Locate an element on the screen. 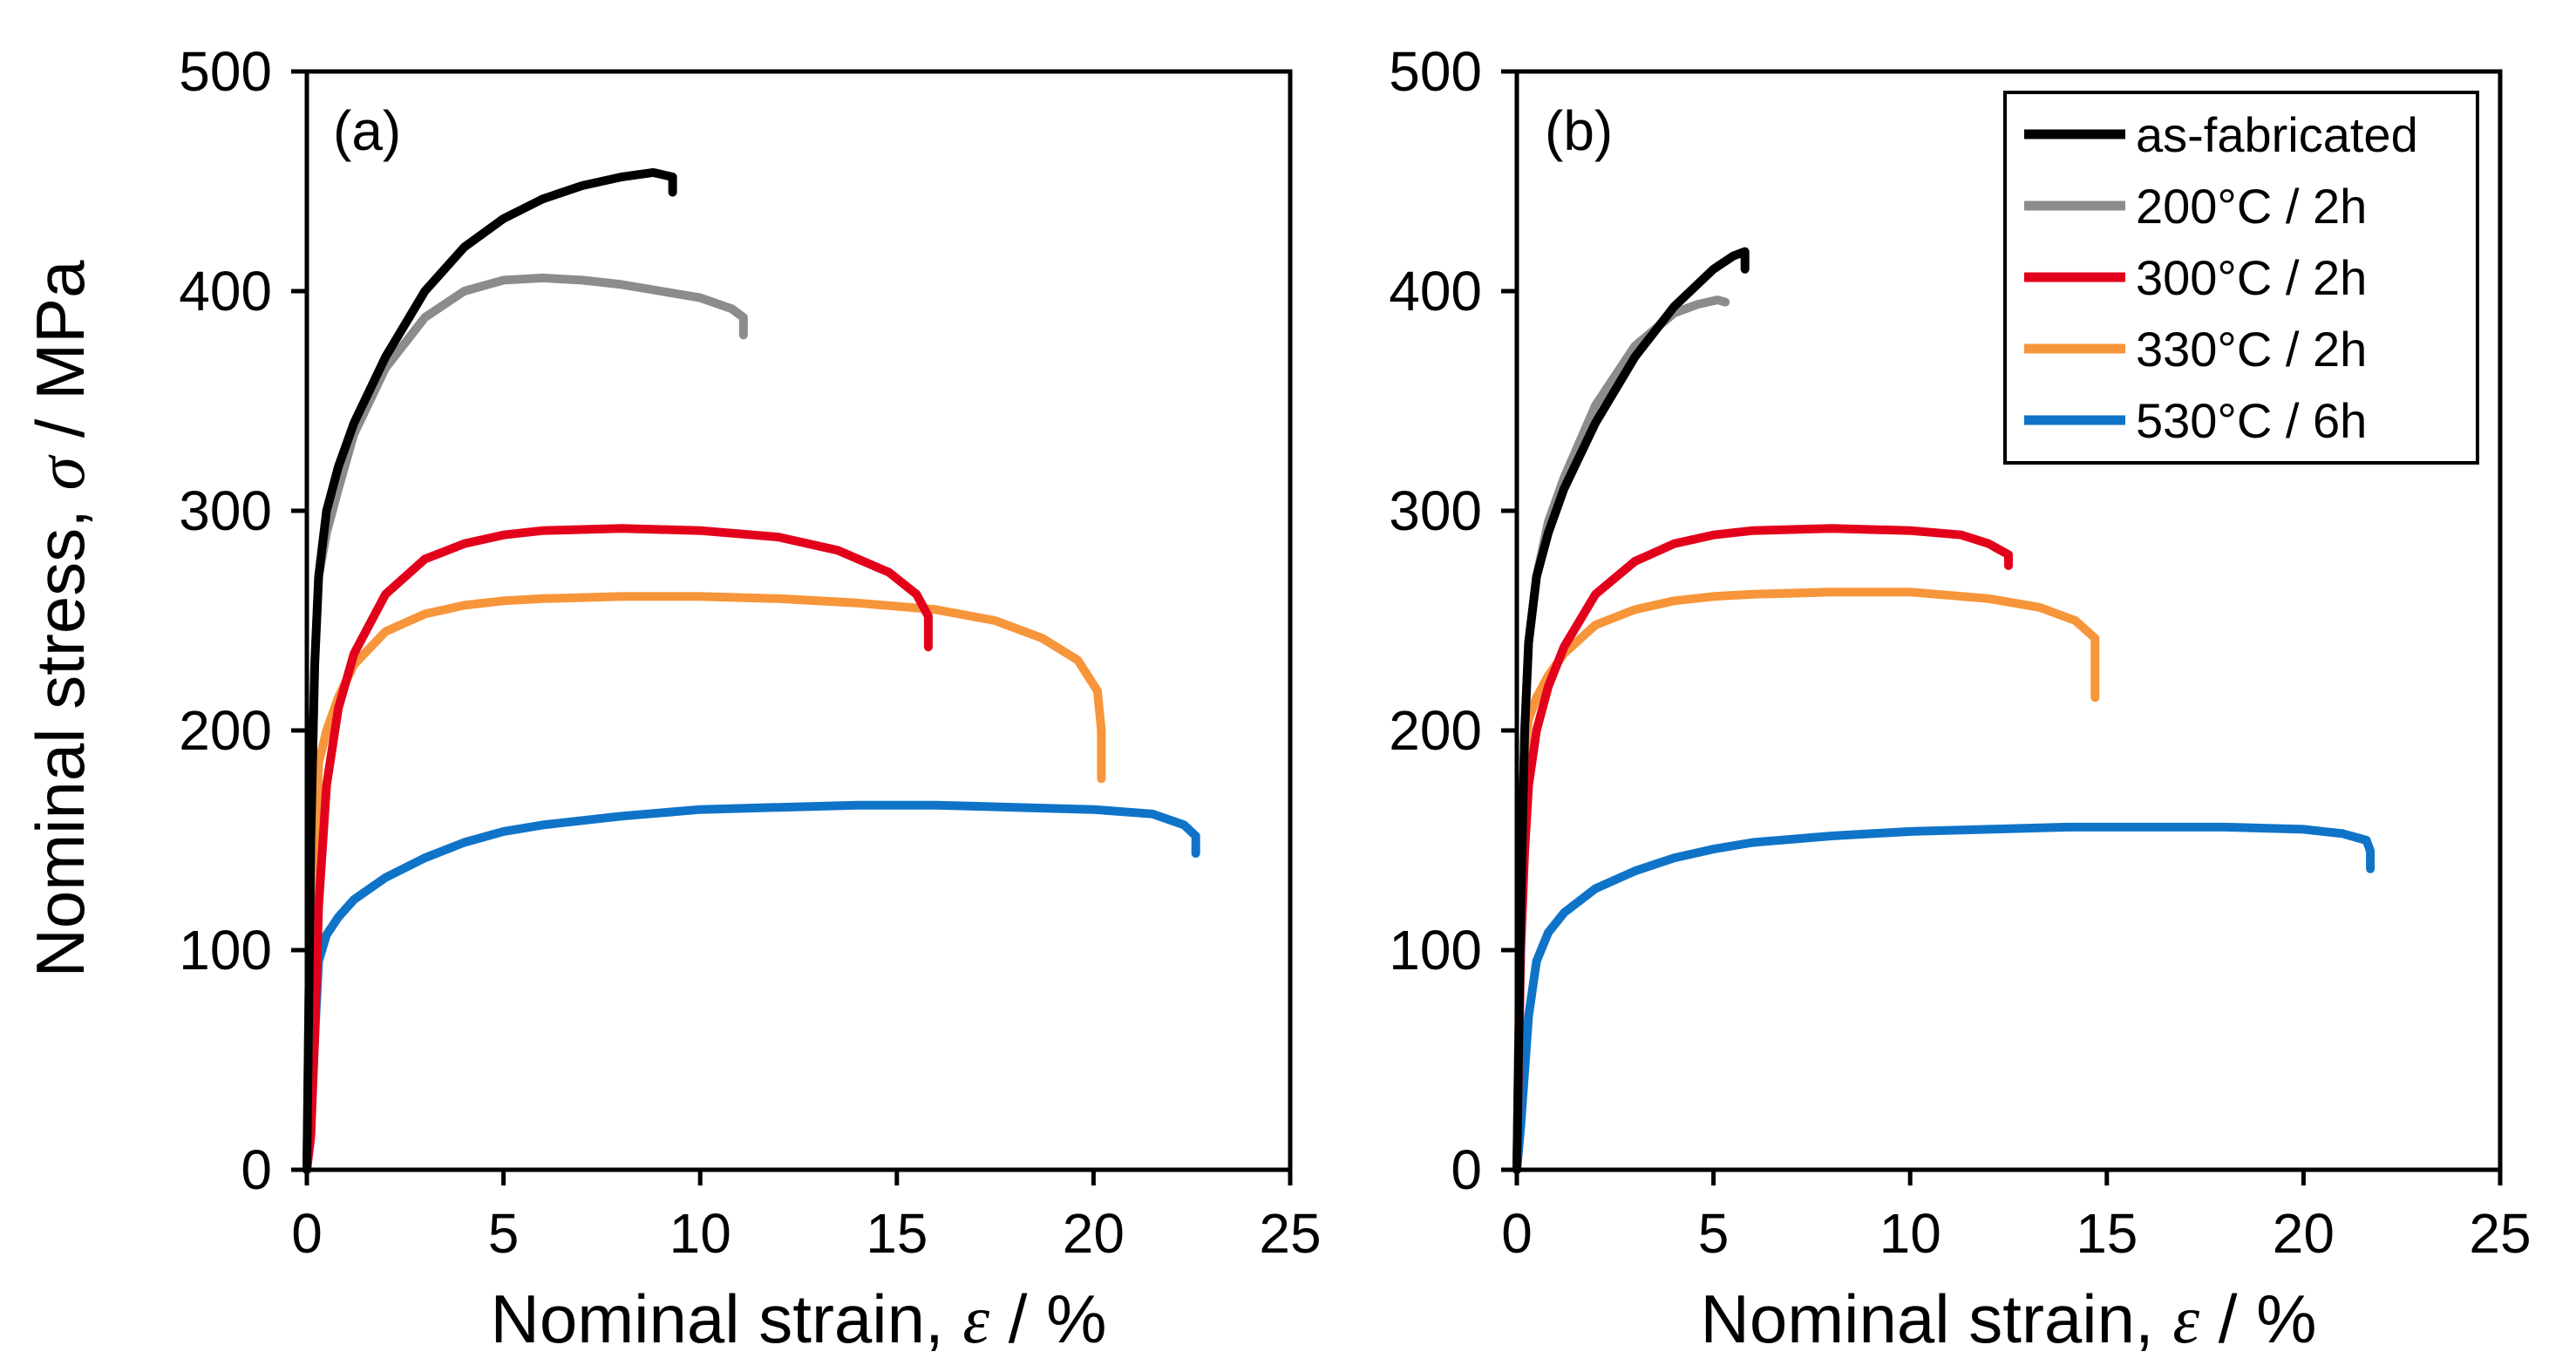 The width and height of the screenshot is (2576, 1372). panel-b-x-tick-label: 10 is located at coordinates (1910, 1233).